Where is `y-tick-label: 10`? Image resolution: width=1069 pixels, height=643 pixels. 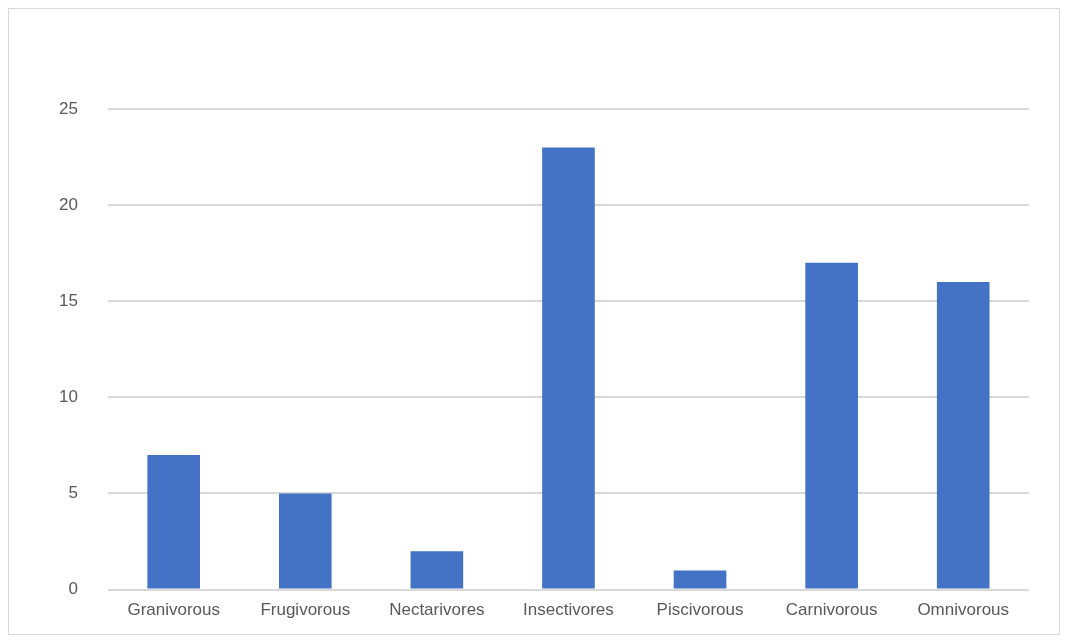 y-tick-label: 10 is located at coordinates (68, 397).